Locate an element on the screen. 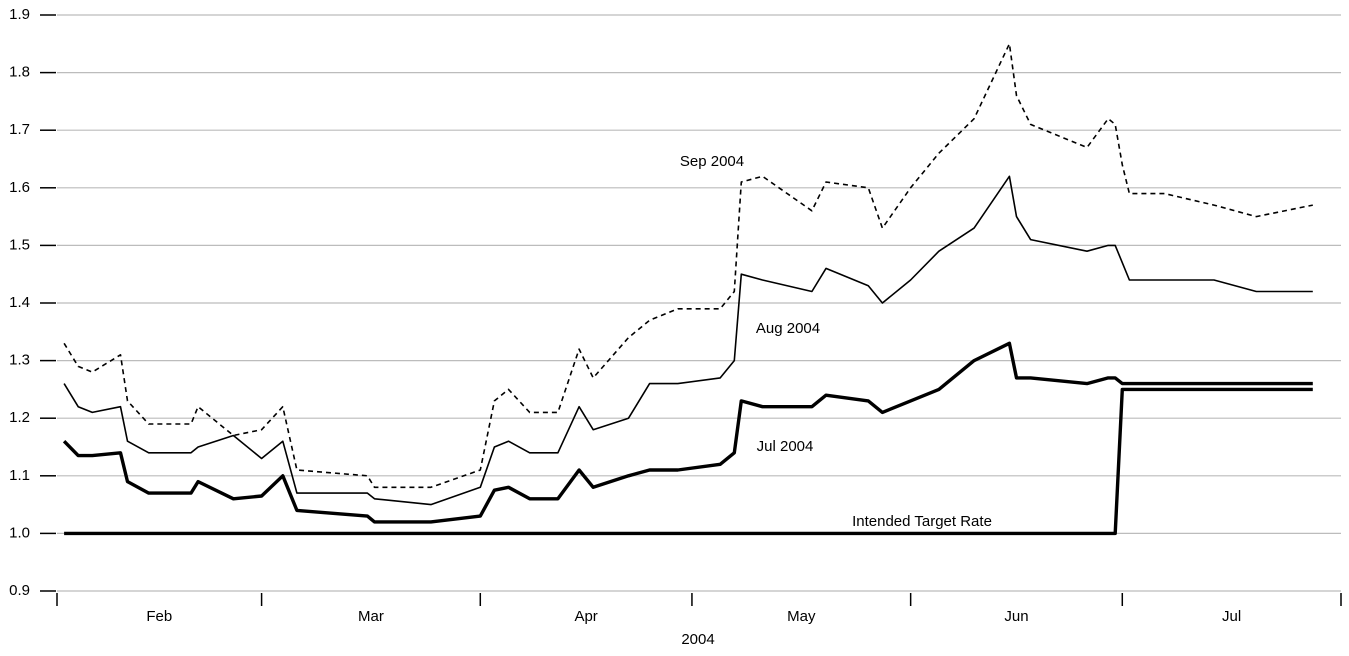 The width and height of the screenshot is (1349, 656). month-label: May is located at coordinates (801, 616).